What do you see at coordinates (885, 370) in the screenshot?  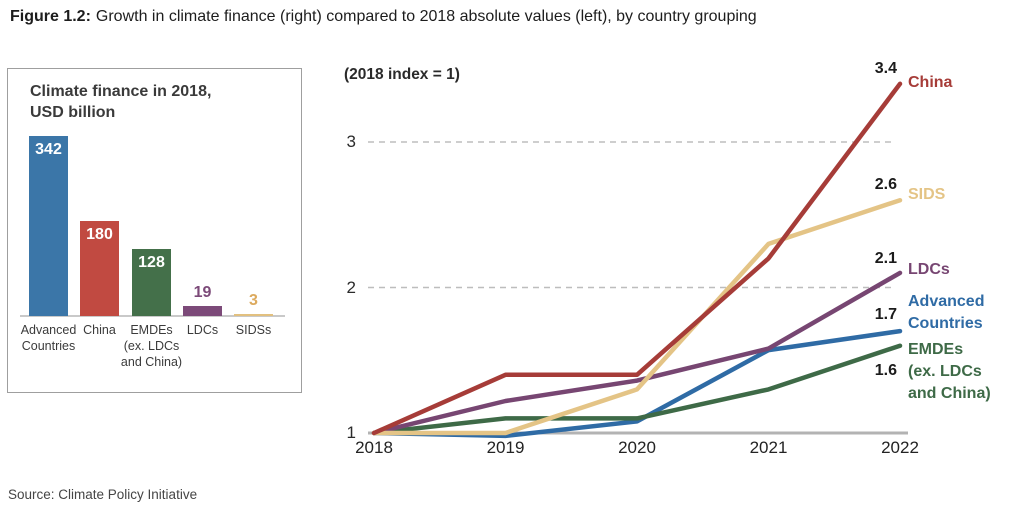 I see `series-value-label-emdes-ex-ldcs-and-china: 1.6` at bounding box center [885, 370].